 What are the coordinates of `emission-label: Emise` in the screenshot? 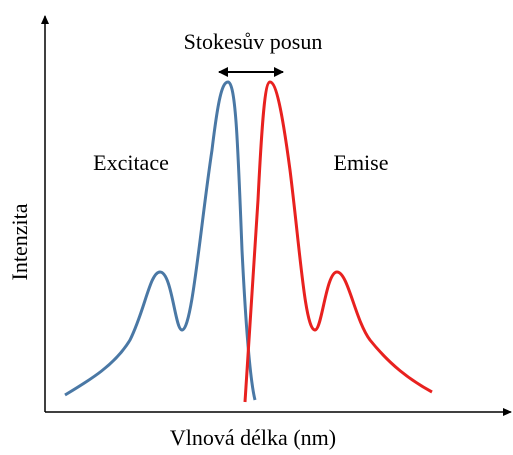 It's located at (361, 162).